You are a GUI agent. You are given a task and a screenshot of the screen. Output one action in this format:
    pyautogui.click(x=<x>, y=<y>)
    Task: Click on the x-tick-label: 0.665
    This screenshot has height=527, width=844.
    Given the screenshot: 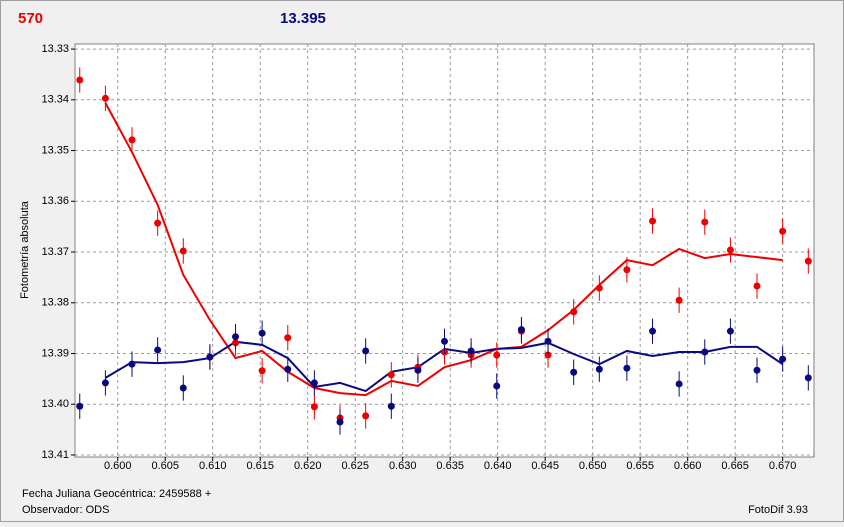 What is the action you would take?
    pyautogui.click(x=735, y=466)
    